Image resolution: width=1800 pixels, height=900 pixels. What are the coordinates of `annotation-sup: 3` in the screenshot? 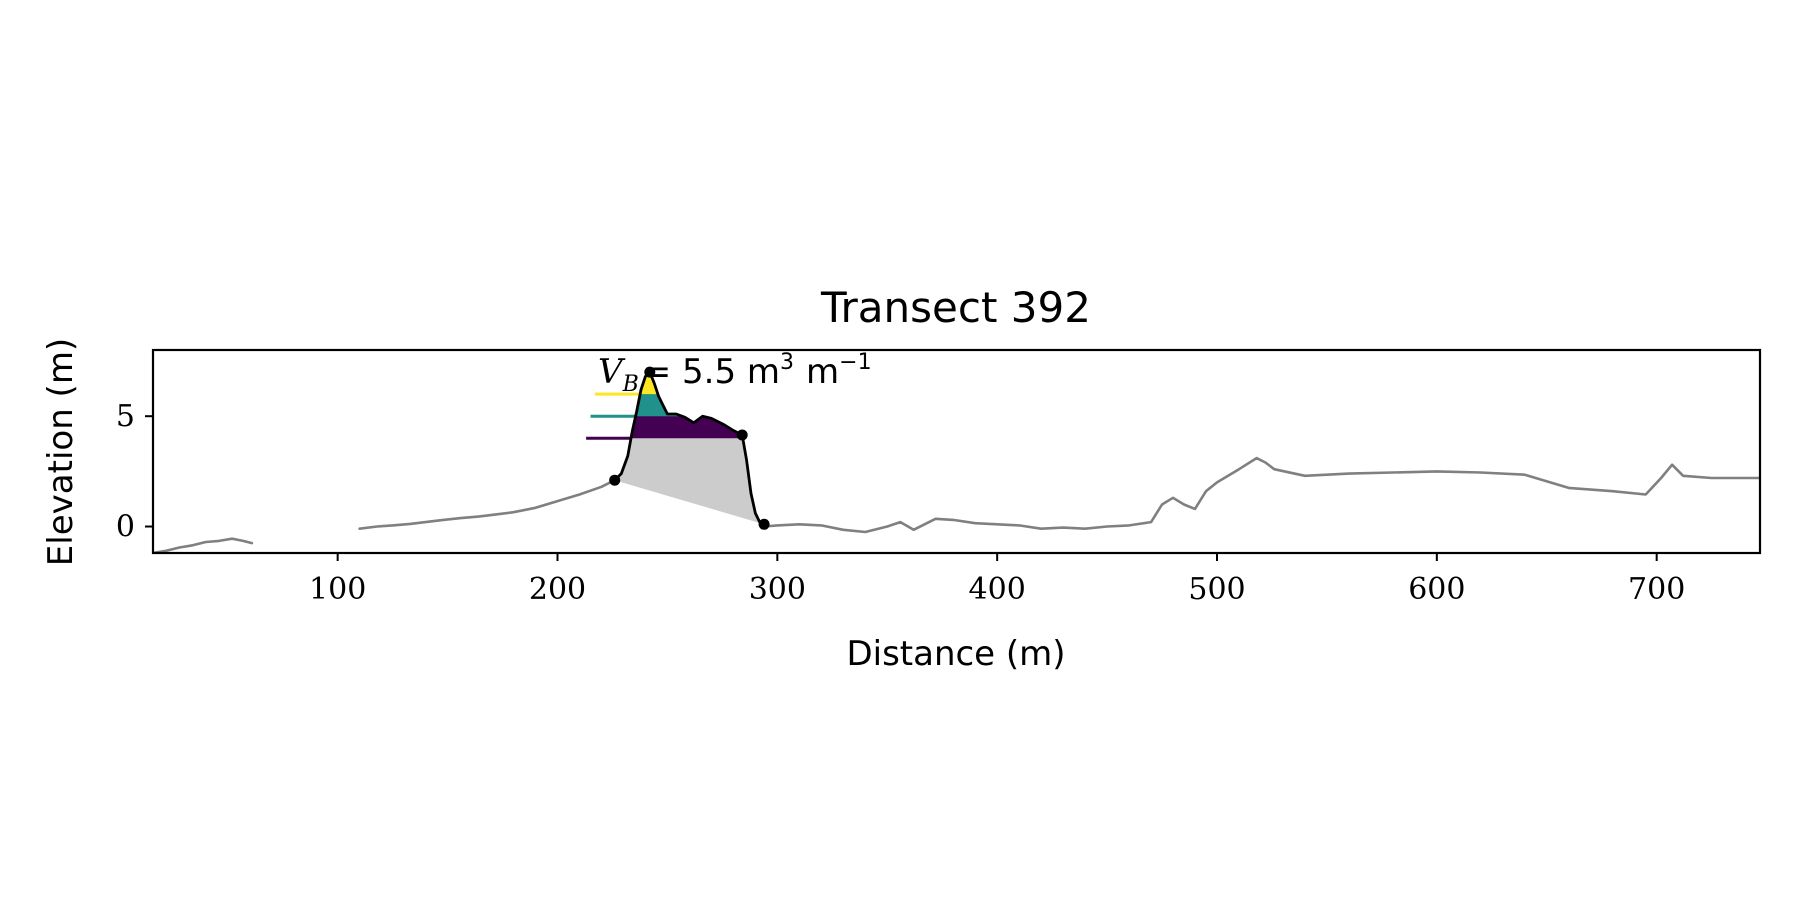 It's located at (787, 362).